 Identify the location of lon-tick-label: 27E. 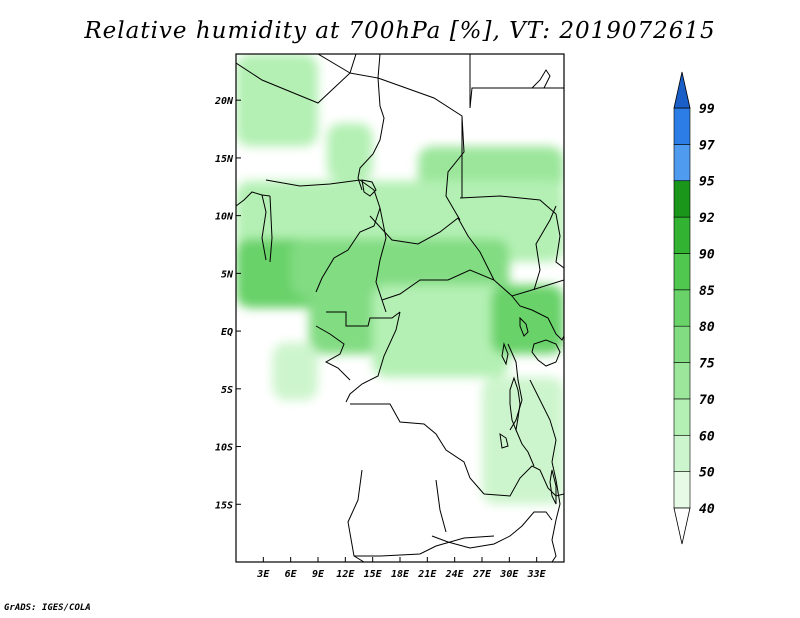
(482, 574).